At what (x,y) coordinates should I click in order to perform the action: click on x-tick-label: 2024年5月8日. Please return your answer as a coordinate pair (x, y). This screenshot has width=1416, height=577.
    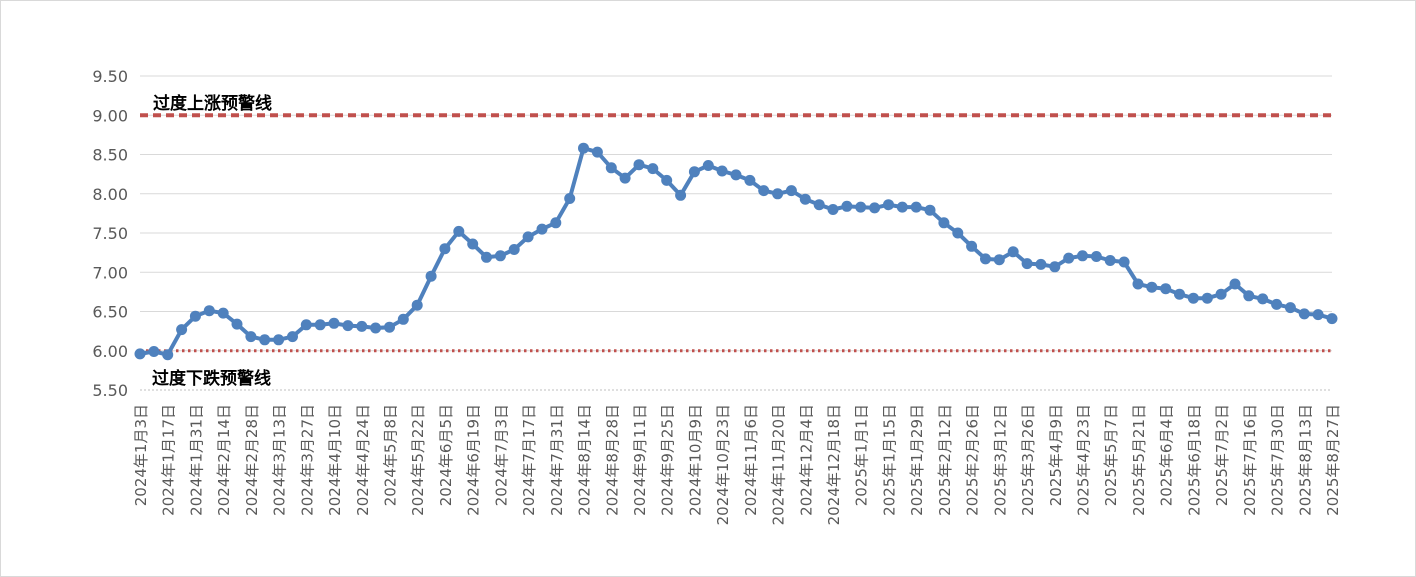
    Looking at the image, I should click on (390, 455).